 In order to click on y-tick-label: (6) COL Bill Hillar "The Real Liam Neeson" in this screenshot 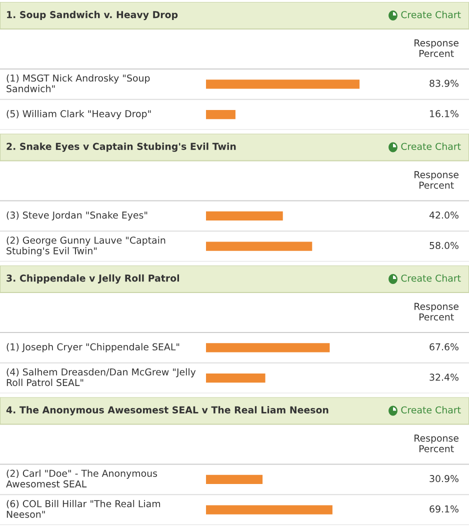, I will do `click(83, 509)`.